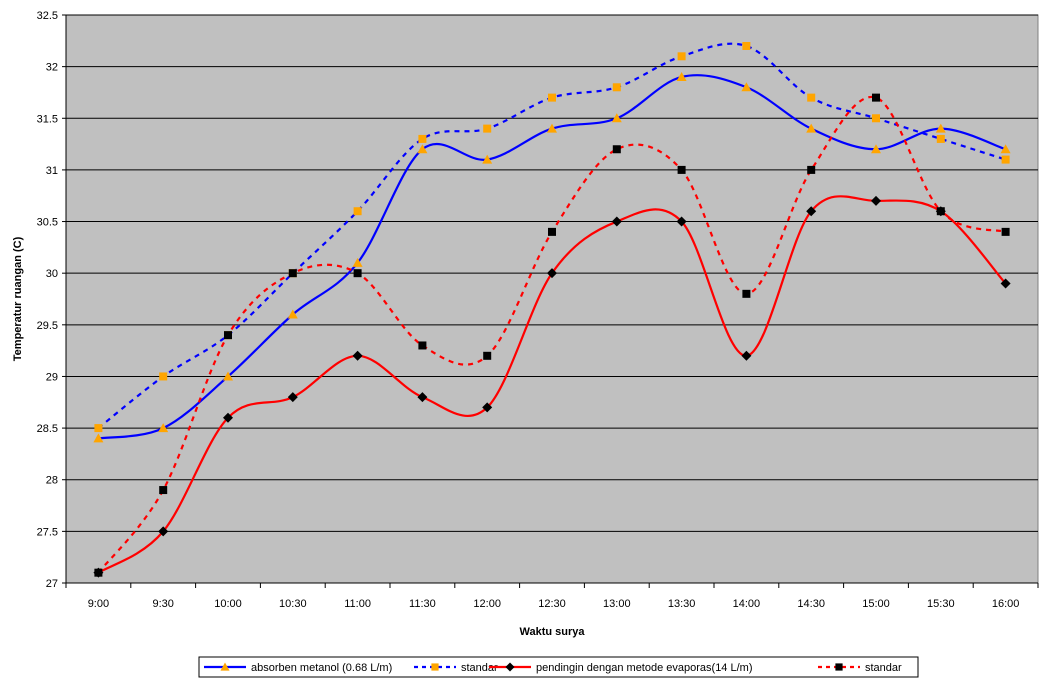 The height and width of the screenshot is (684, 1039). Describe the element at coordinates (682, 604) in the screenshot. I see `x-tick-label: 13:30` at that location.